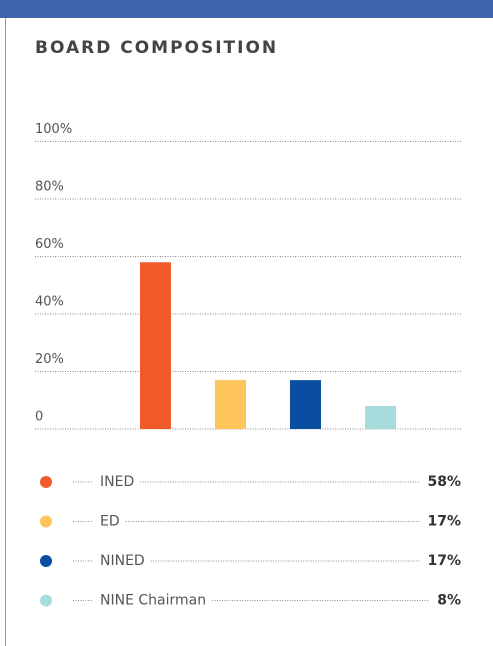 This screenshot has width=493, height=646. Describe the element at coordinates (156, 48) in the screenshot. I see `chart-title: BOARD COMPOSITION` at that location.